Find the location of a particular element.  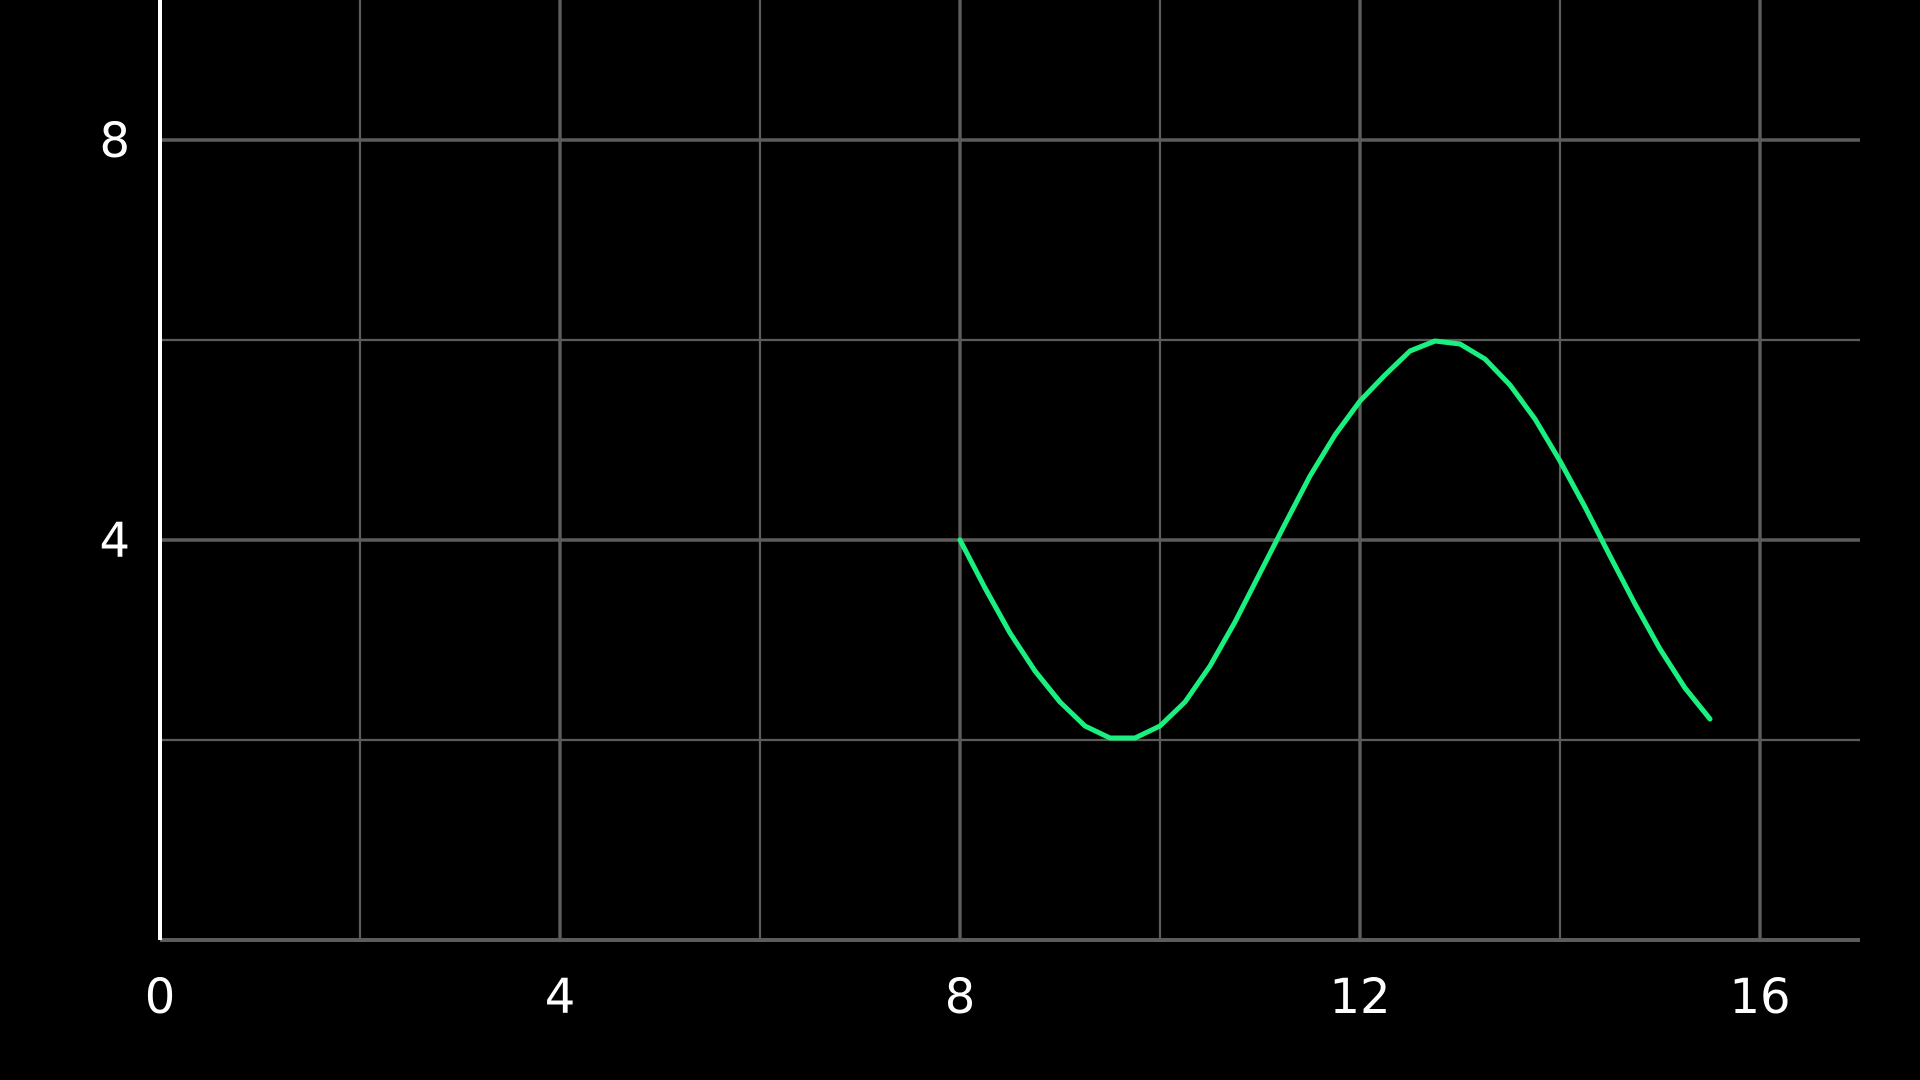

x-tick-label: 4 is located at coordinates (560, 997).